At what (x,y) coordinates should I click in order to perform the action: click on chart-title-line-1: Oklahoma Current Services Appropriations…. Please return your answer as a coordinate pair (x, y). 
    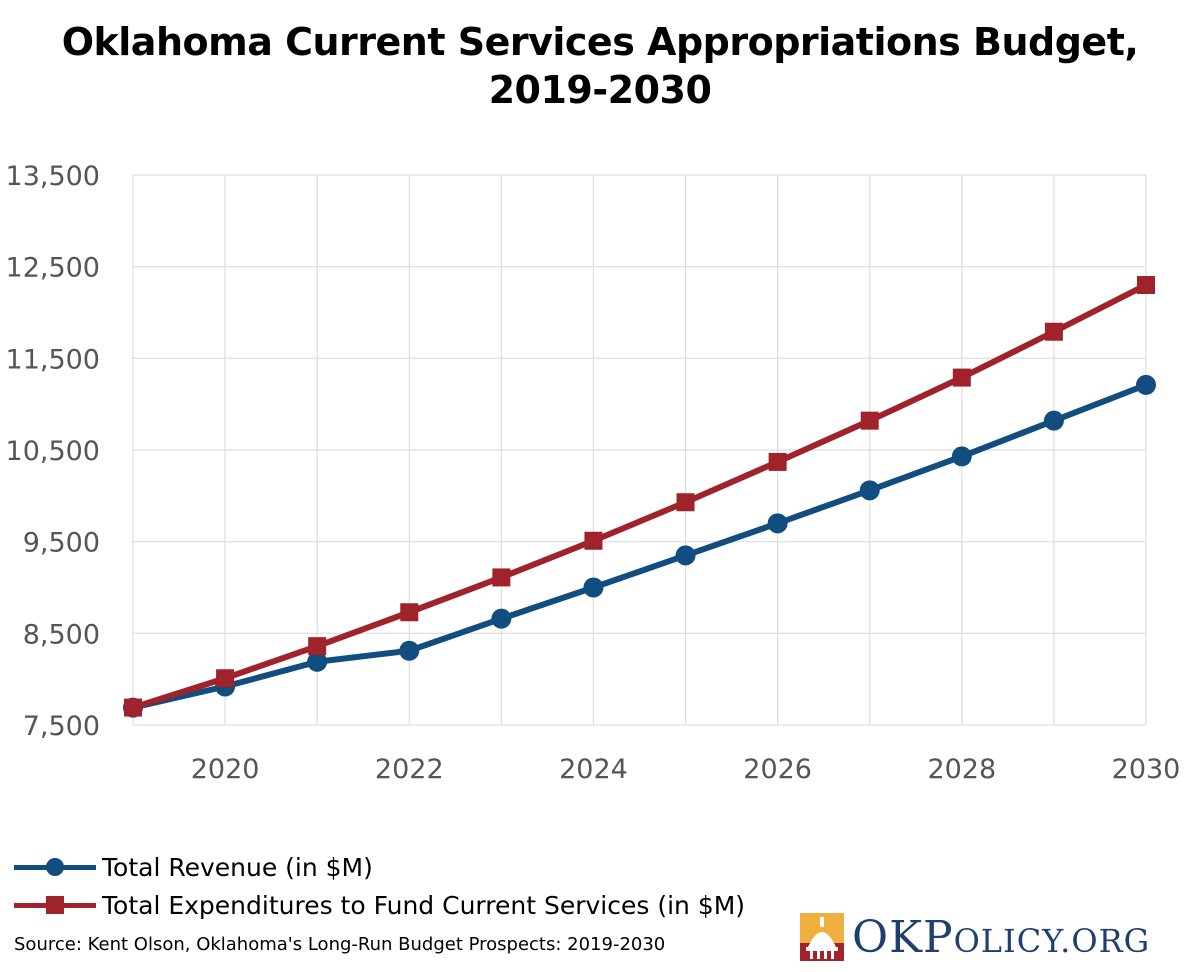
    Looking at the image, I should click on (600, 42).